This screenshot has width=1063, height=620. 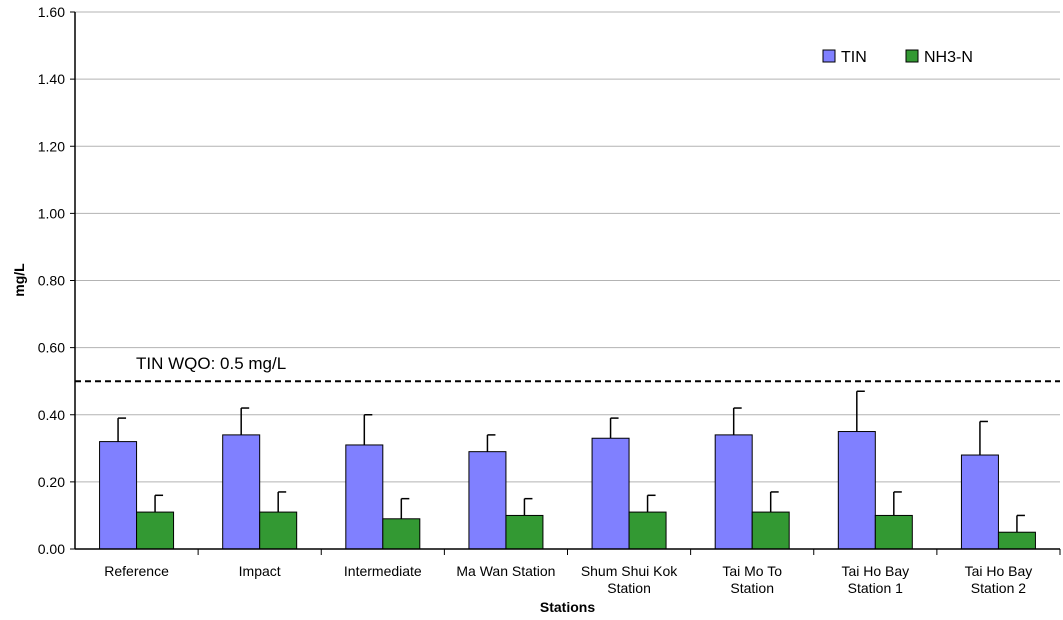 What do you see at coordinates (567, 607) in the screenshot?
I see `x-axis-title: Stations` at bounding box center [567, 607].